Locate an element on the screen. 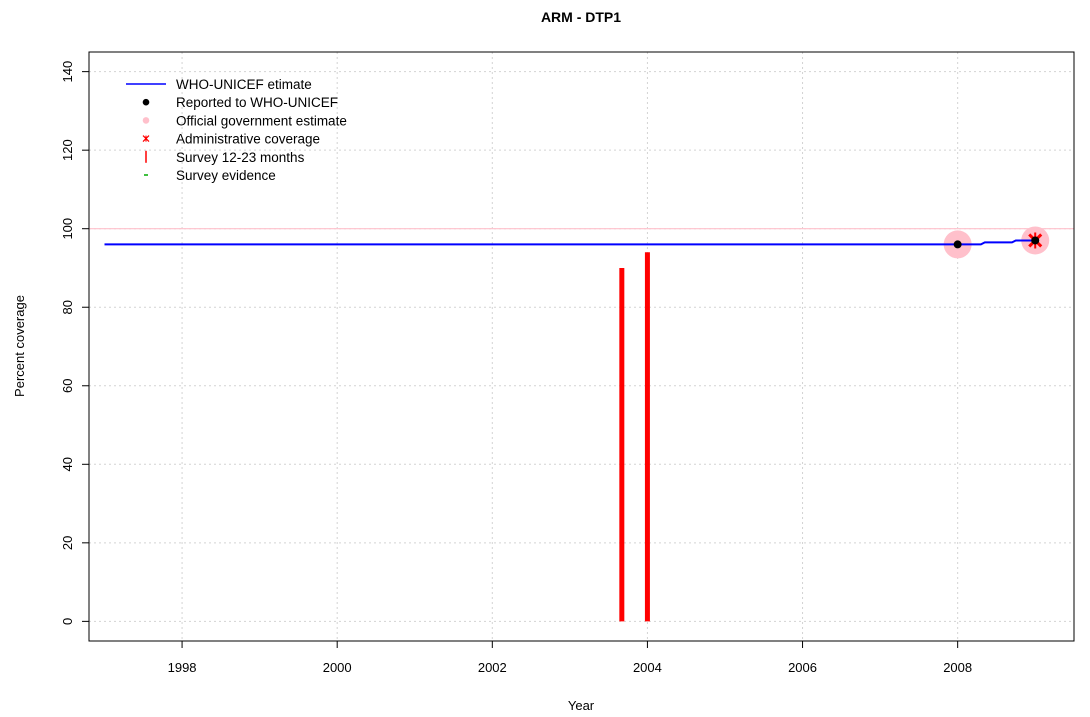  legend-label: Reported to WHO-UNICEF is located at coordinates (257, 102).